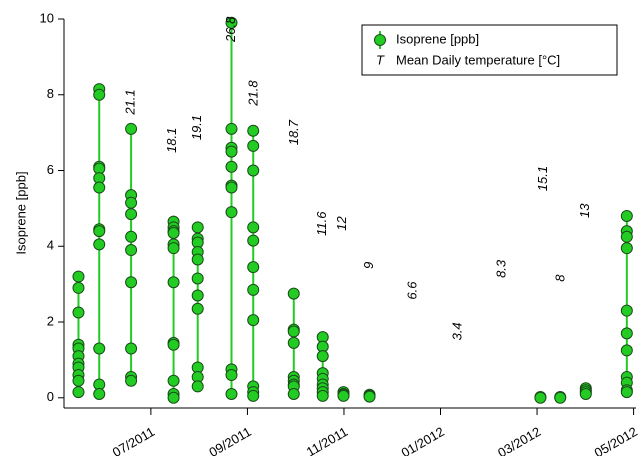  What do you see at coordinates (133, 440) in the screenshot?
I see `x-tick-label: 07/2011` at bounding box center [133, 440].